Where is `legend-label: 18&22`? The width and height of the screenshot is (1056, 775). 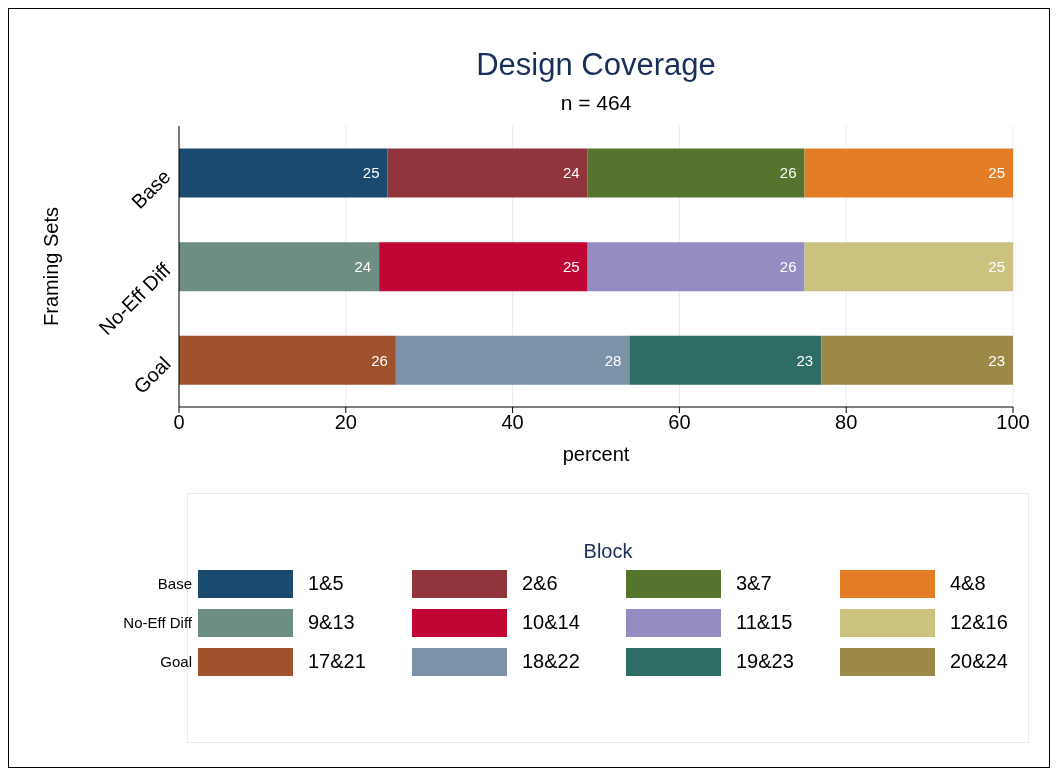 legend-label: 18&22 is located at coordinates (551, 661).